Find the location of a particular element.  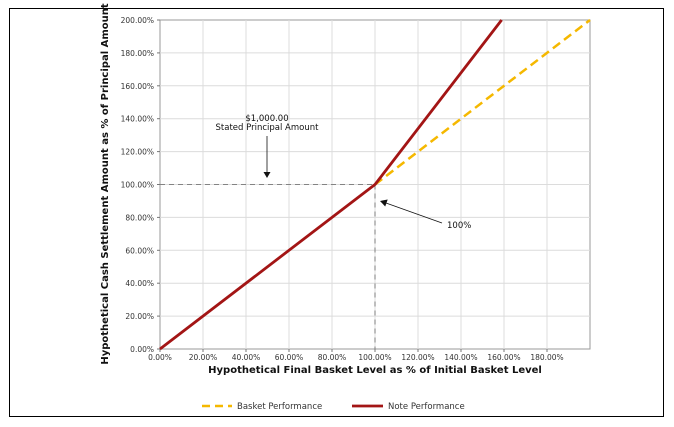

legend-label-basket: Basket Performance is located at coordinates (279, 407).